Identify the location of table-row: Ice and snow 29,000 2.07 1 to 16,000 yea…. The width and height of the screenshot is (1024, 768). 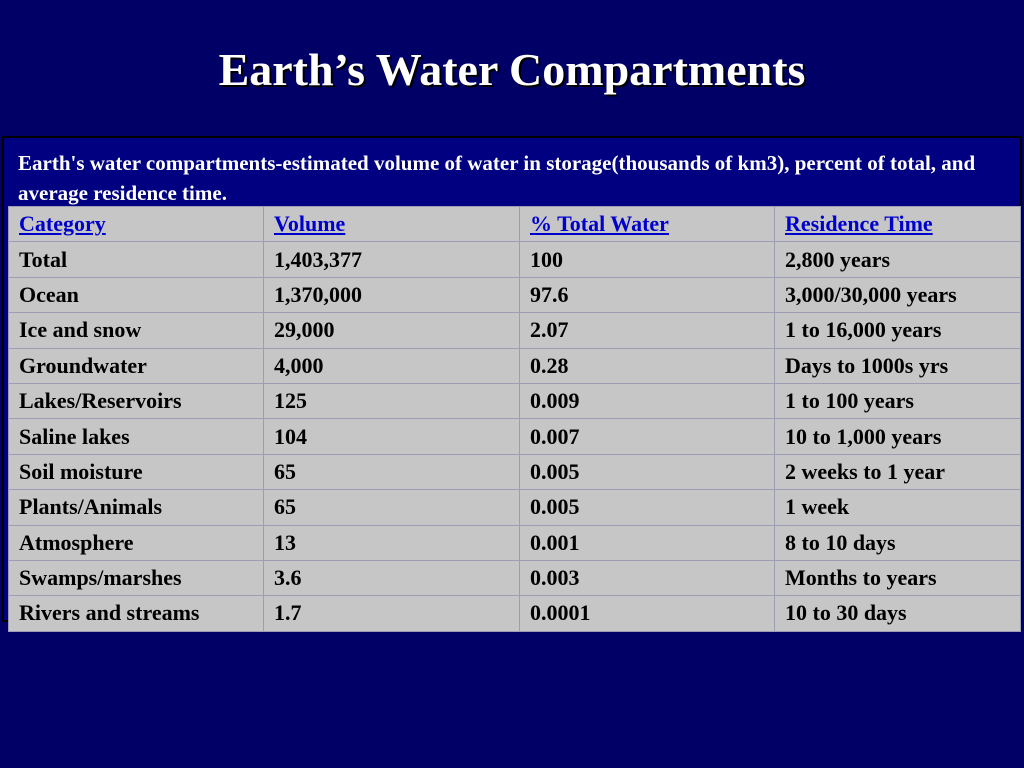
(514, 330).